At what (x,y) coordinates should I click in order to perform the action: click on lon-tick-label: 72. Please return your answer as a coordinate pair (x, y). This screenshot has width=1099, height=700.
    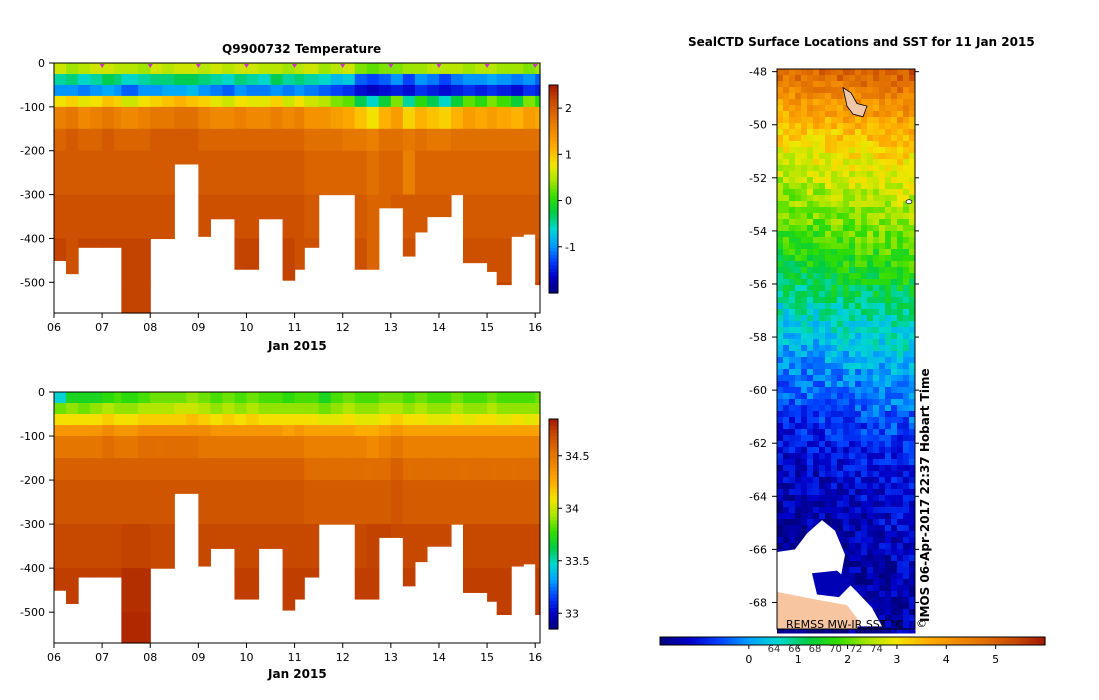
    Looking at the image, I should click on (856, 649).